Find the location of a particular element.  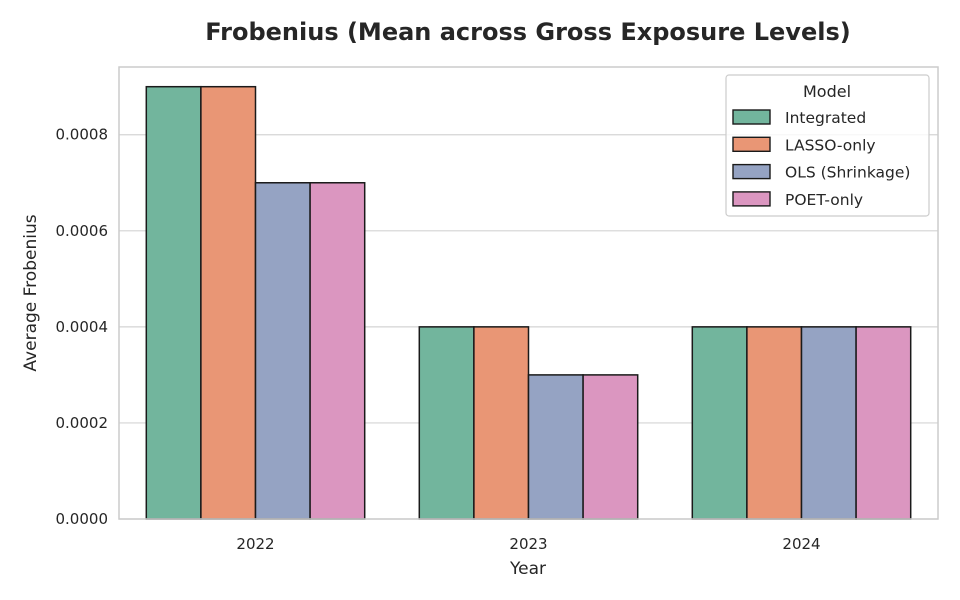

x-axis-label: Year is located at coordinates (527, 569).